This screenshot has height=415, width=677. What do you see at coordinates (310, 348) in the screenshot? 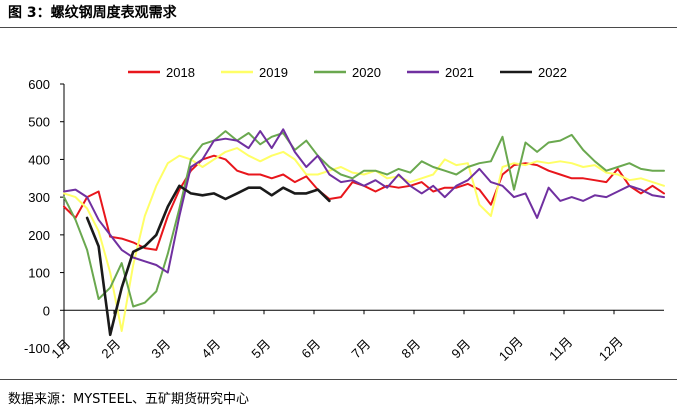
I see `x-tick-label: 6月` at bounding box center [310, 348].